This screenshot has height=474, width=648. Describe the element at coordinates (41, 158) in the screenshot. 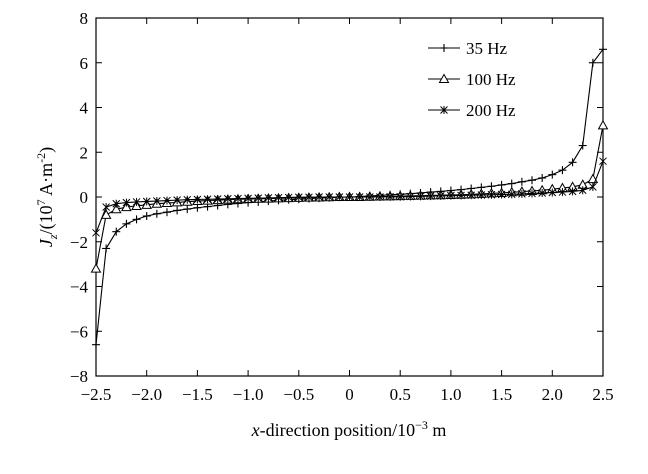

I see `y-axis-title-sup2: -2` at that location.